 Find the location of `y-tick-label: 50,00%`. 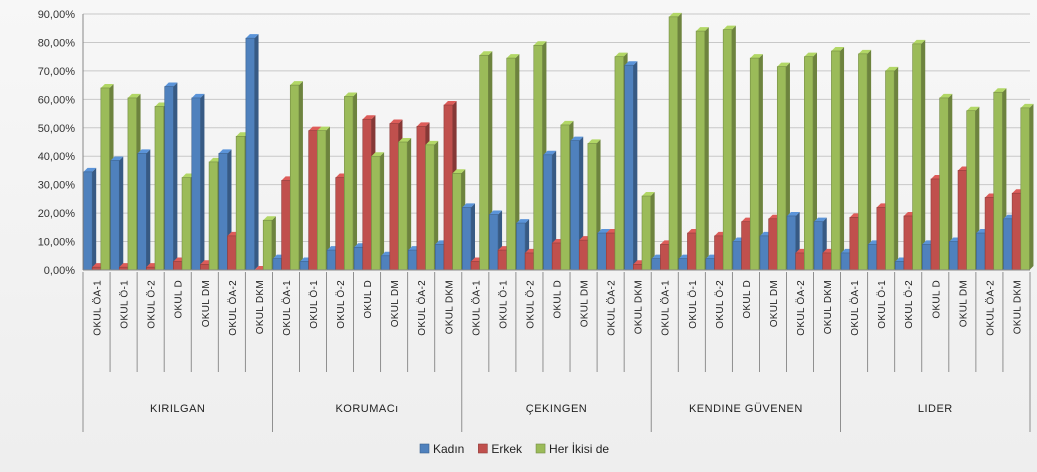

y-tick-label: 50,00% is located at coordinates (57, 129).